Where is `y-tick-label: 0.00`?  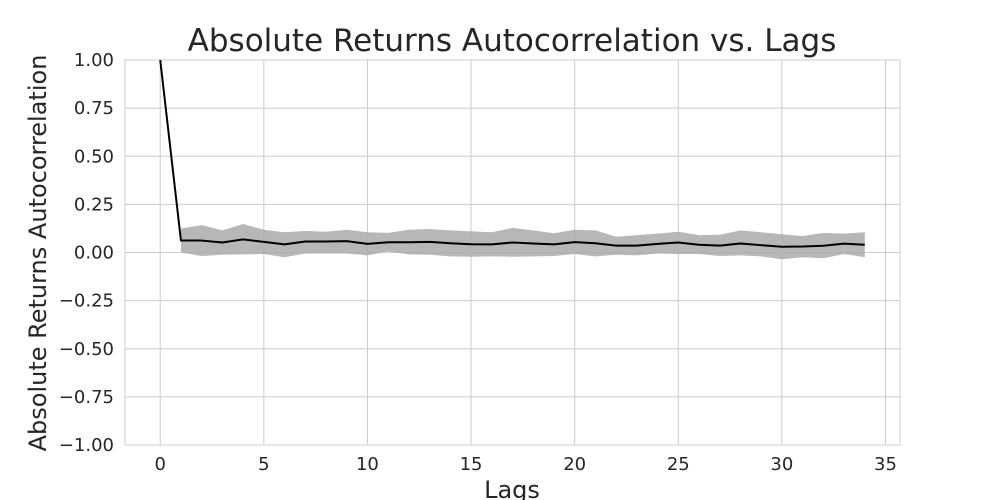
y-tick-label: 0.00 is located at coordinates (94, 253).